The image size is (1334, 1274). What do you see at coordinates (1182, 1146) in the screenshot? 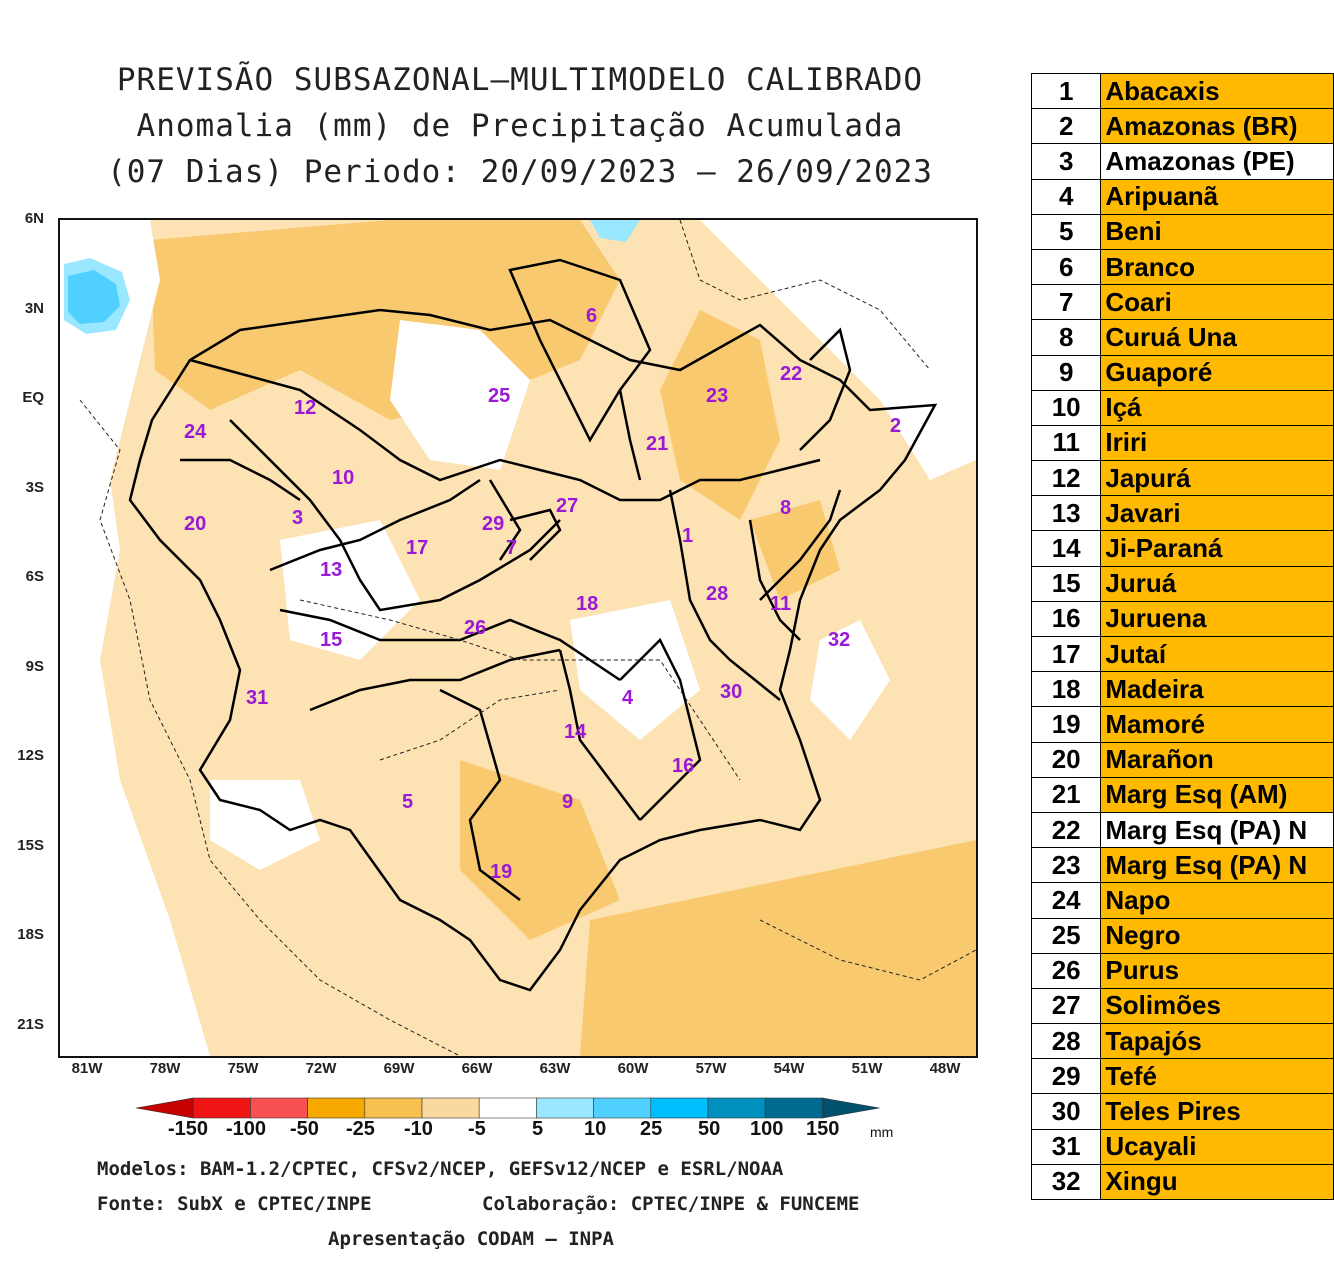
I see `legend-row: 31 Ucayali` at bounding box center [1182, 1146].